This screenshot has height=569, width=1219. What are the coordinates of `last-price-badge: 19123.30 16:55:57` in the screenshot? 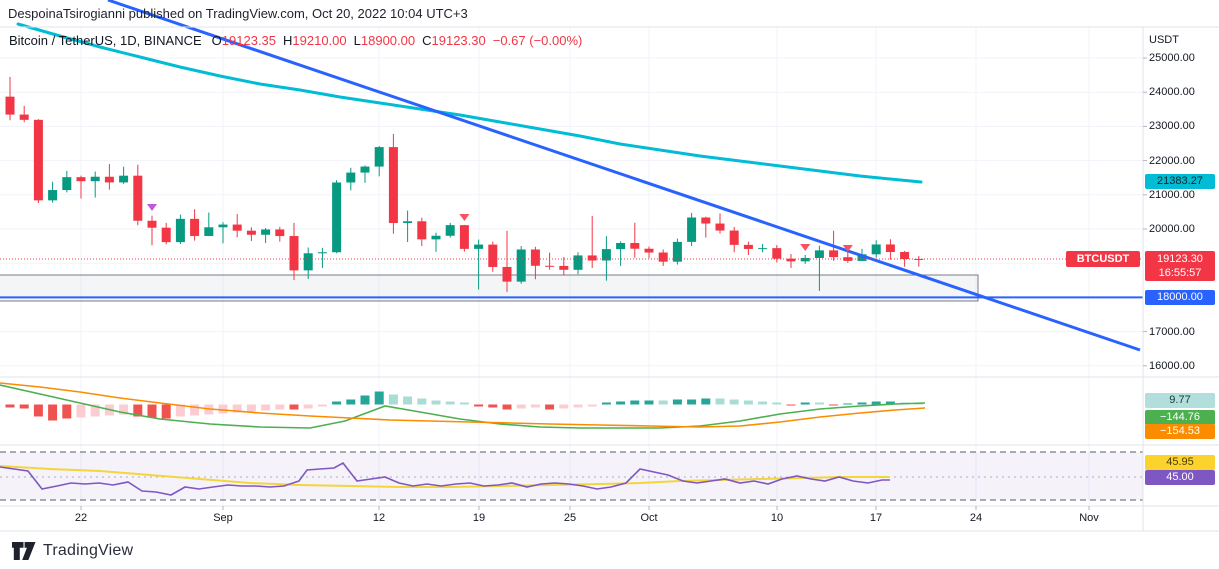 It's located at (1180, 266).